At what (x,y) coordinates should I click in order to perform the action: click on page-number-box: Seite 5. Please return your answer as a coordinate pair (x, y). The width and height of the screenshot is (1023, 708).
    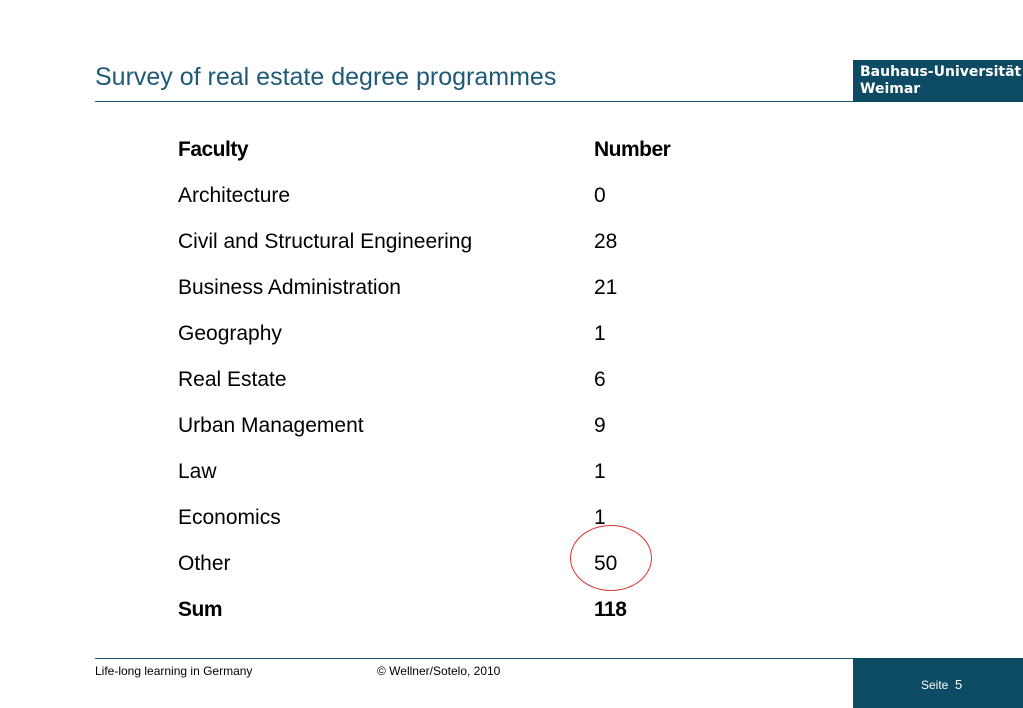
    Looking at the image, I should click on (938, 683).